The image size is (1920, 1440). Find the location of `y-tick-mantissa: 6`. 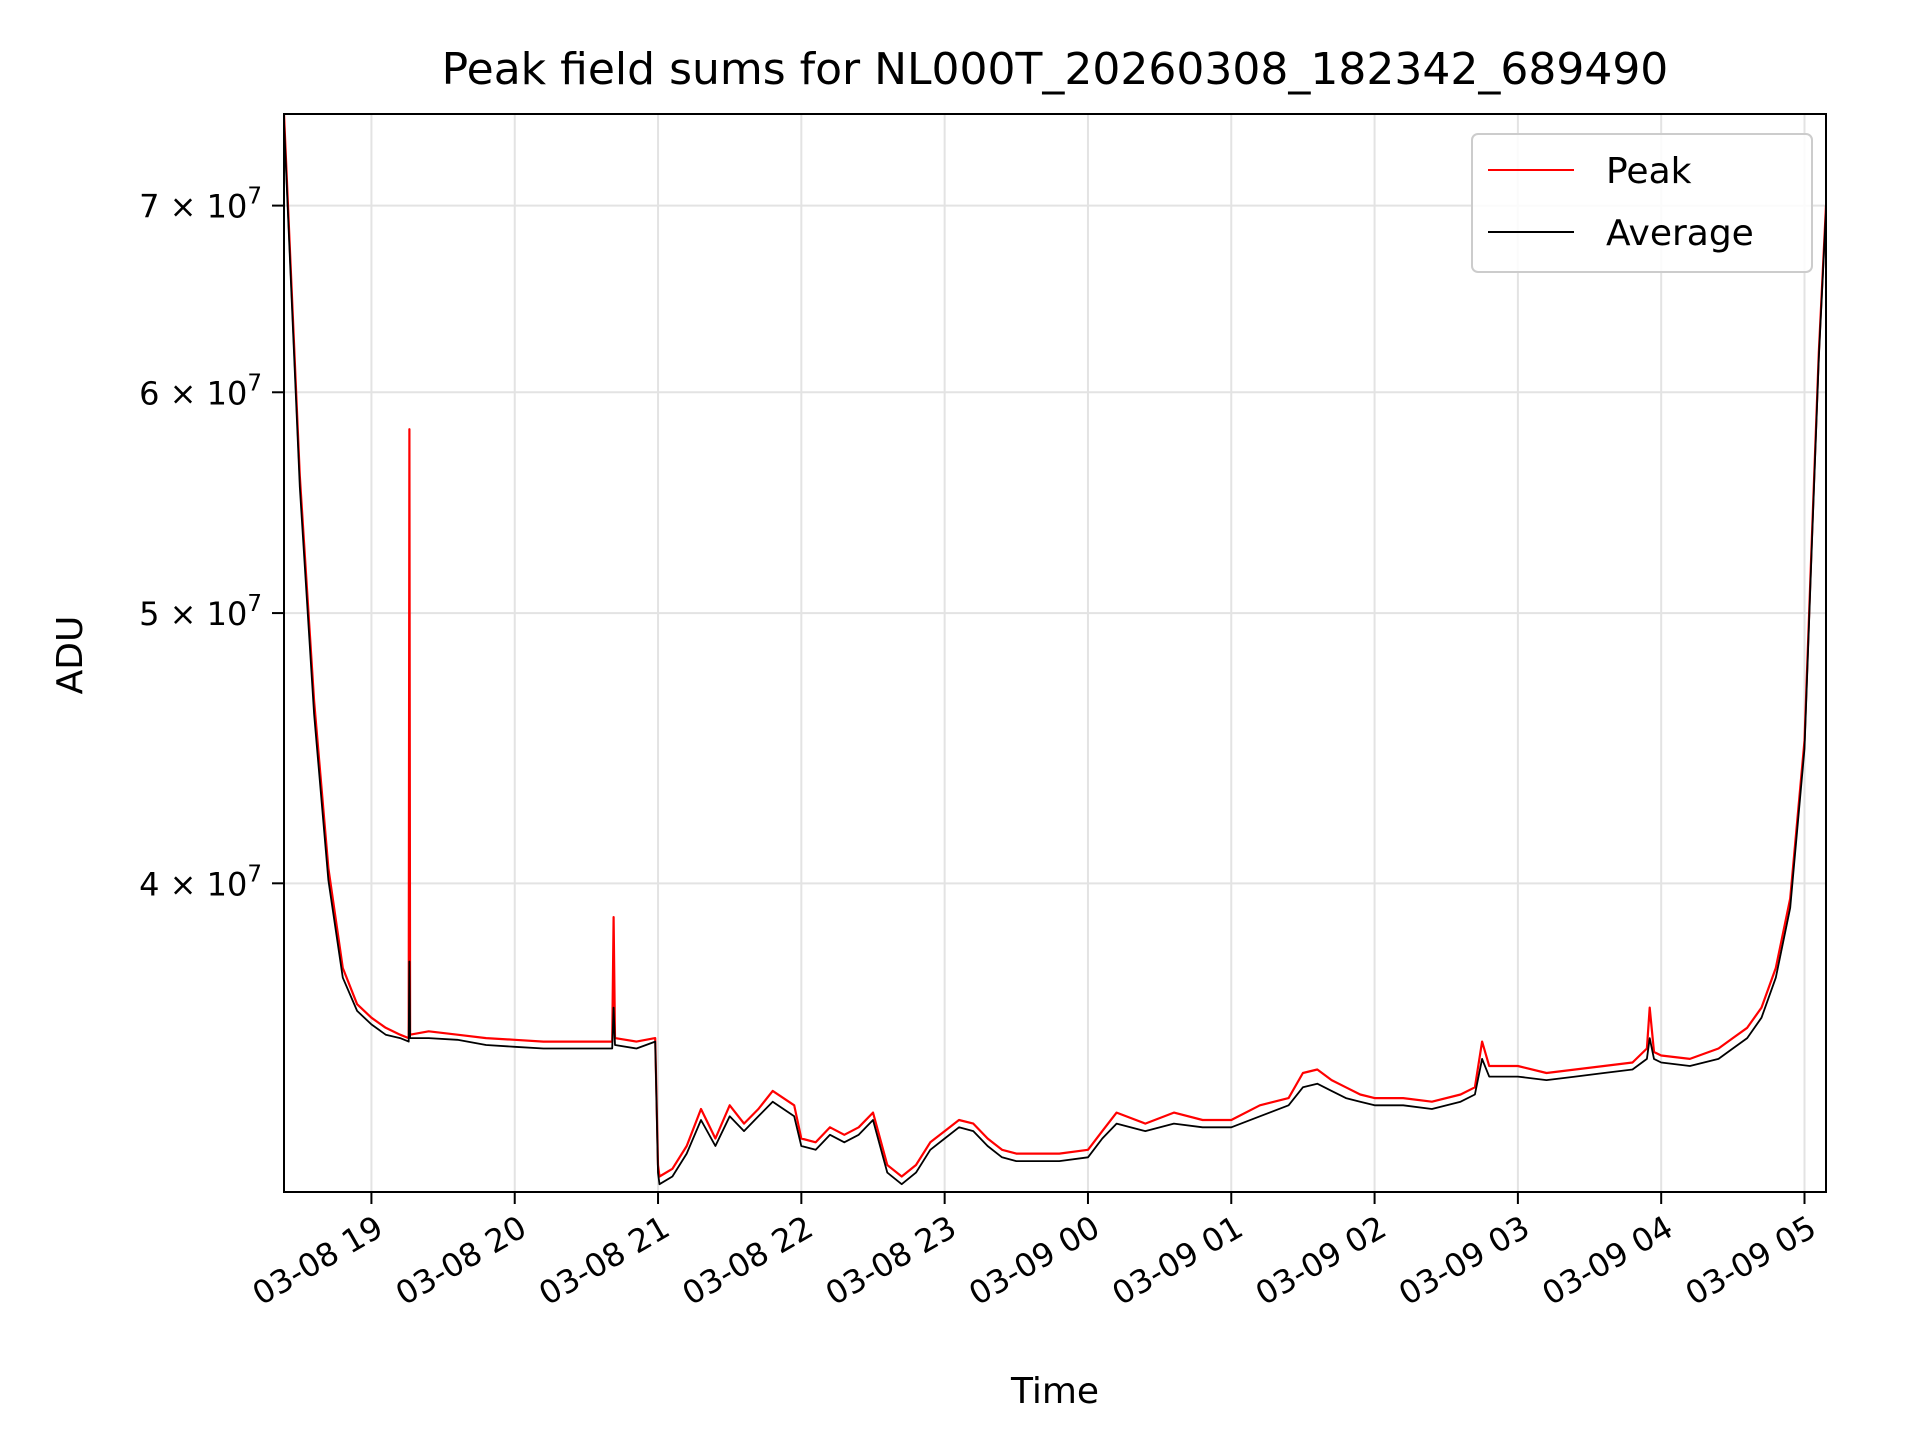

y-tick-mantissa: 6 is located at coordinates (149, 393).